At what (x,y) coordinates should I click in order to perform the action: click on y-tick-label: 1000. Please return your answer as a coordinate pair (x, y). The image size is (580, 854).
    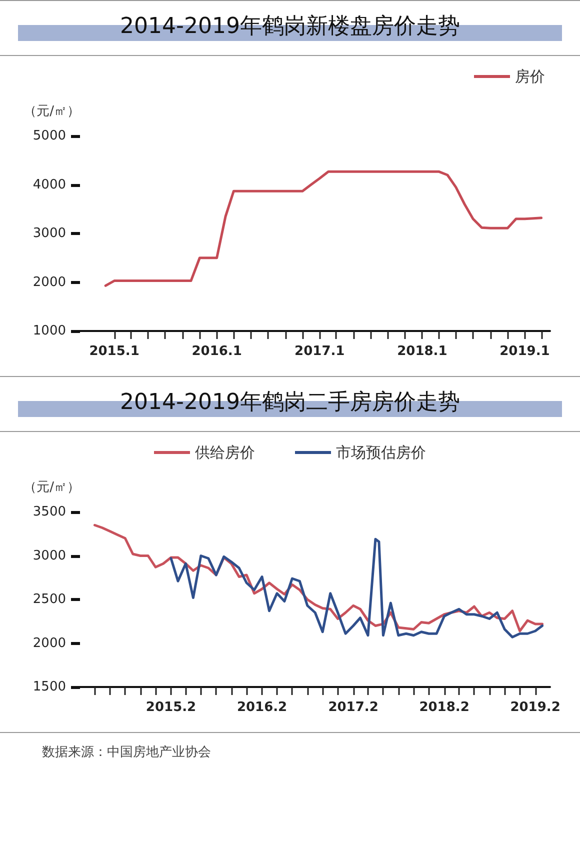
    Looking at the image, I should click on (49, 331).